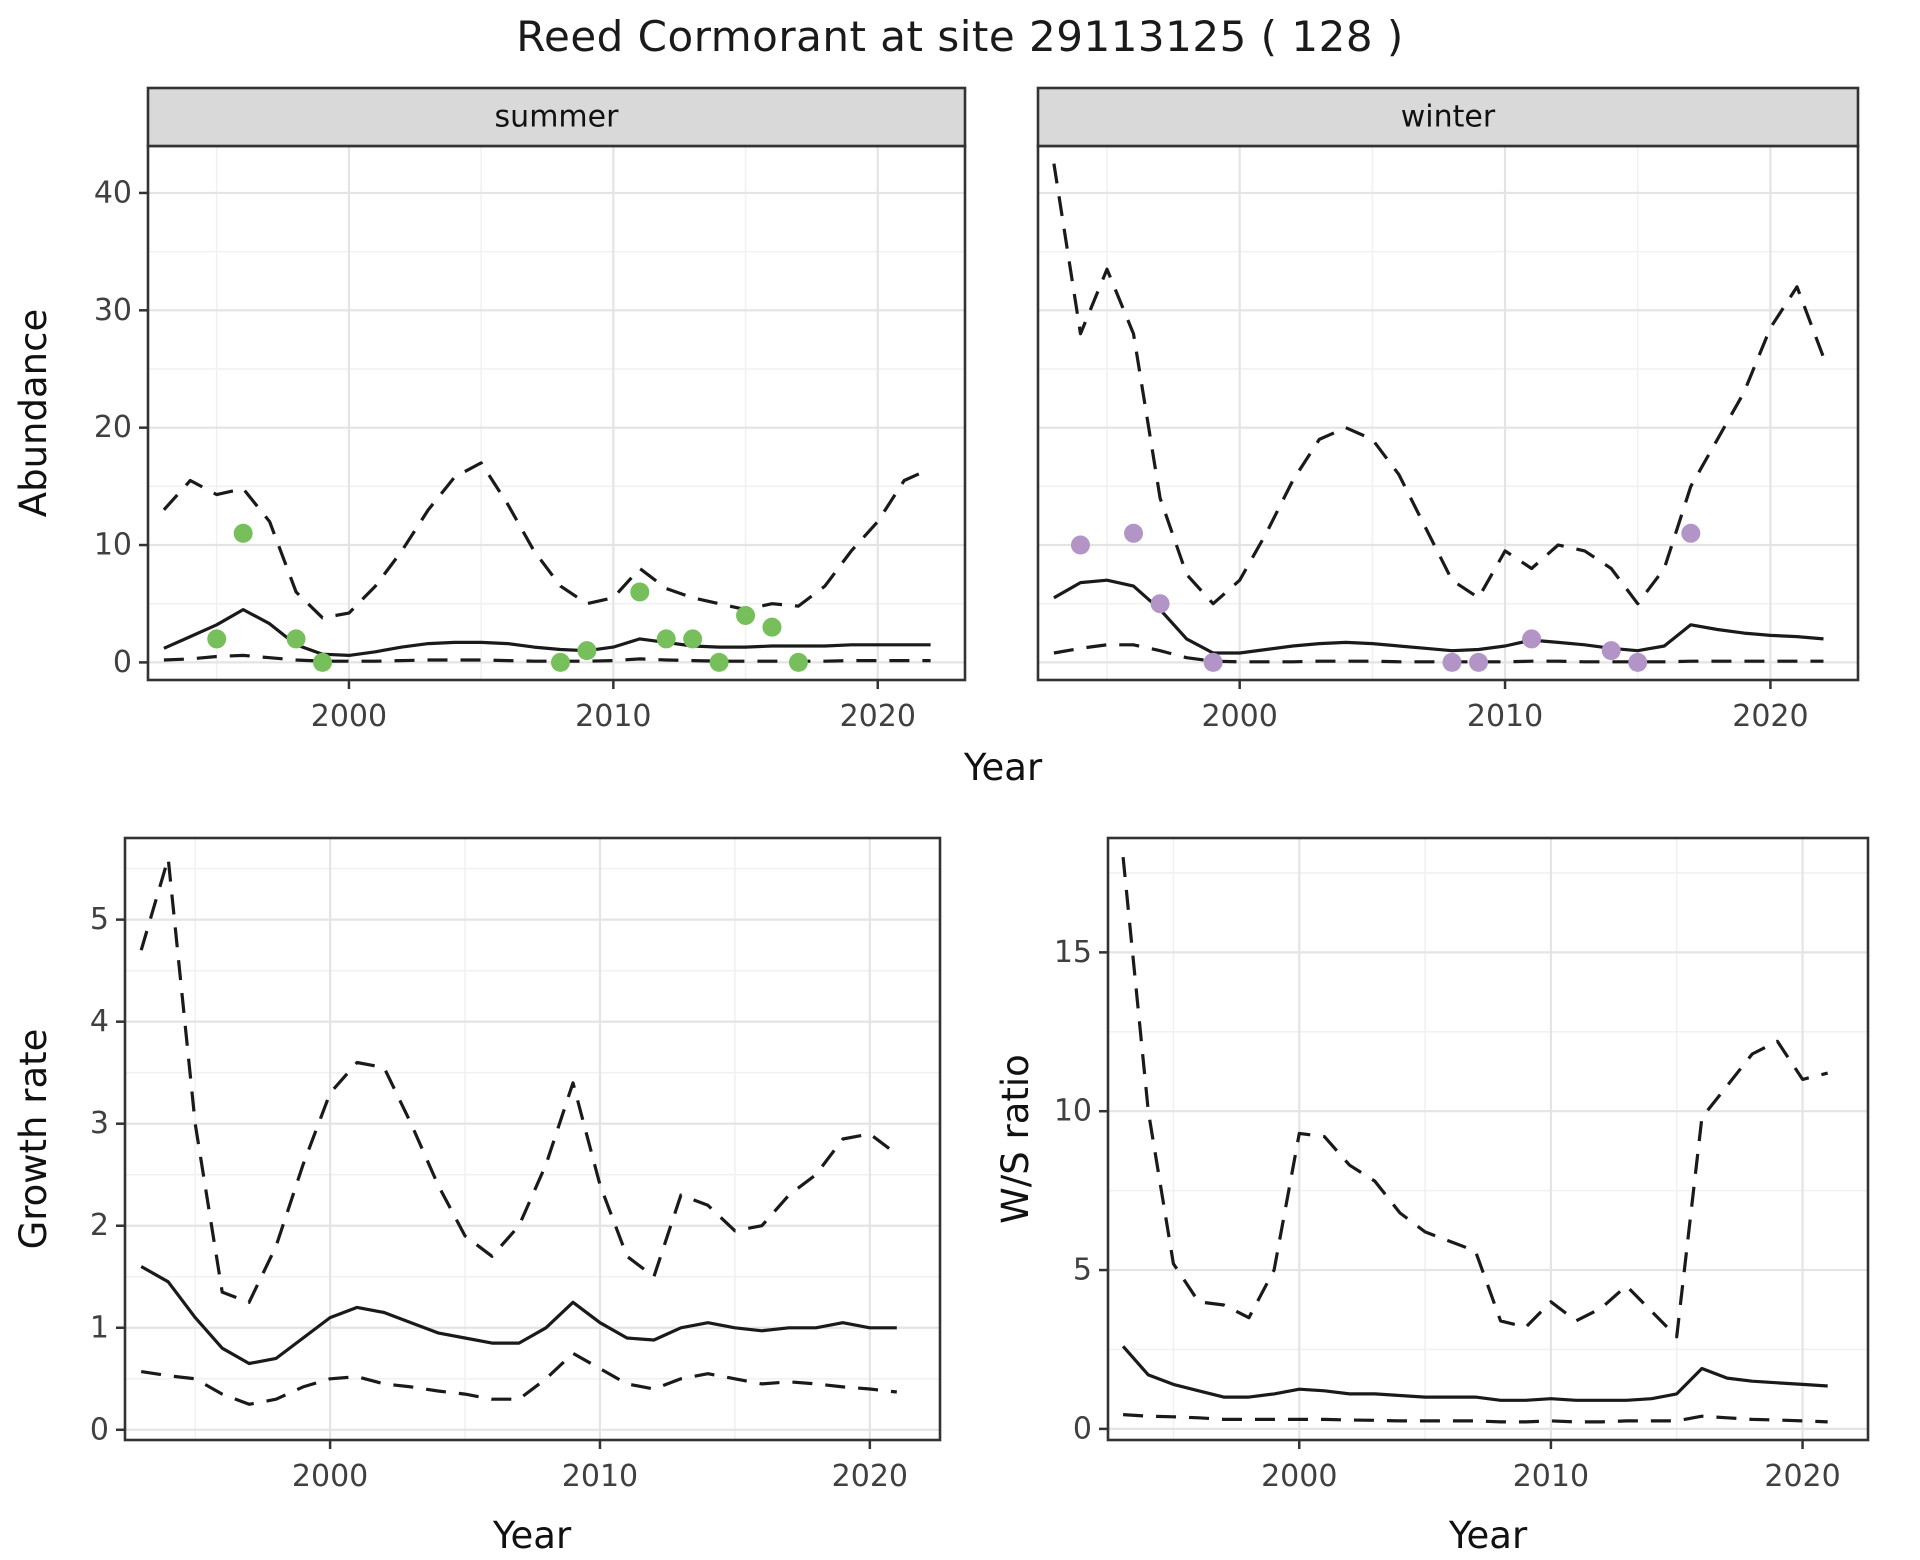 The width and height of the screenshot is (1920, 1560). What do you see at coordinates (1073, 952) in the screenshot?
I see `y-tick-label: 15` at bounding box center [1073, 952].